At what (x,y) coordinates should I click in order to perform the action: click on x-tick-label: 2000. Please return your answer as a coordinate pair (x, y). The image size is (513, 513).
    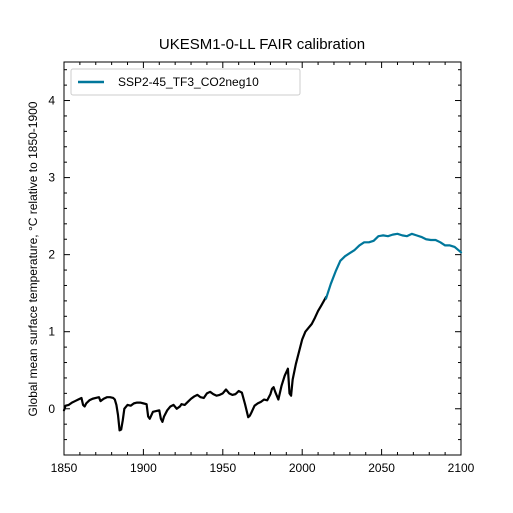
    Looking at the image, I should click on (302, 468).